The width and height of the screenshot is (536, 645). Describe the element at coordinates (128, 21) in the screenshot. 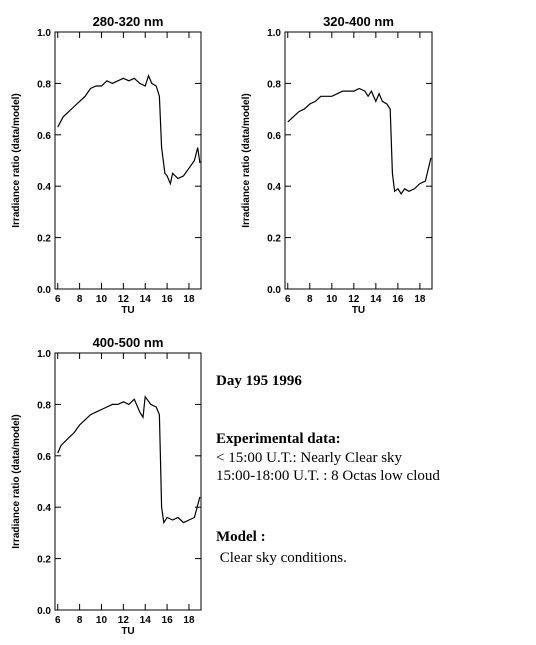

I see `chart-title: 280-320 nm` at that location.